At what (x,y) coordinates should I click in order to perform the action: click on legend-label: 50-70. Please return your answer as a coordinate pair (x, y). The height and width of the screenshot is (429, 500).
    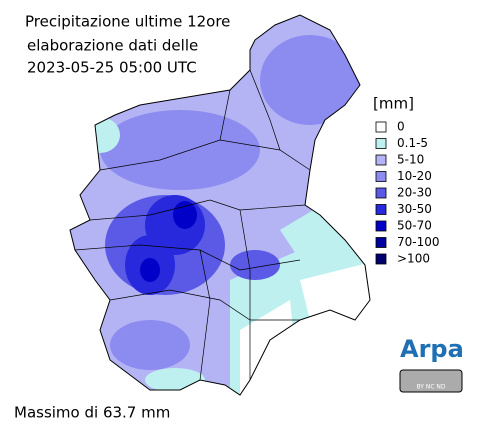
    Looking at the image, I should click on (414, 226).